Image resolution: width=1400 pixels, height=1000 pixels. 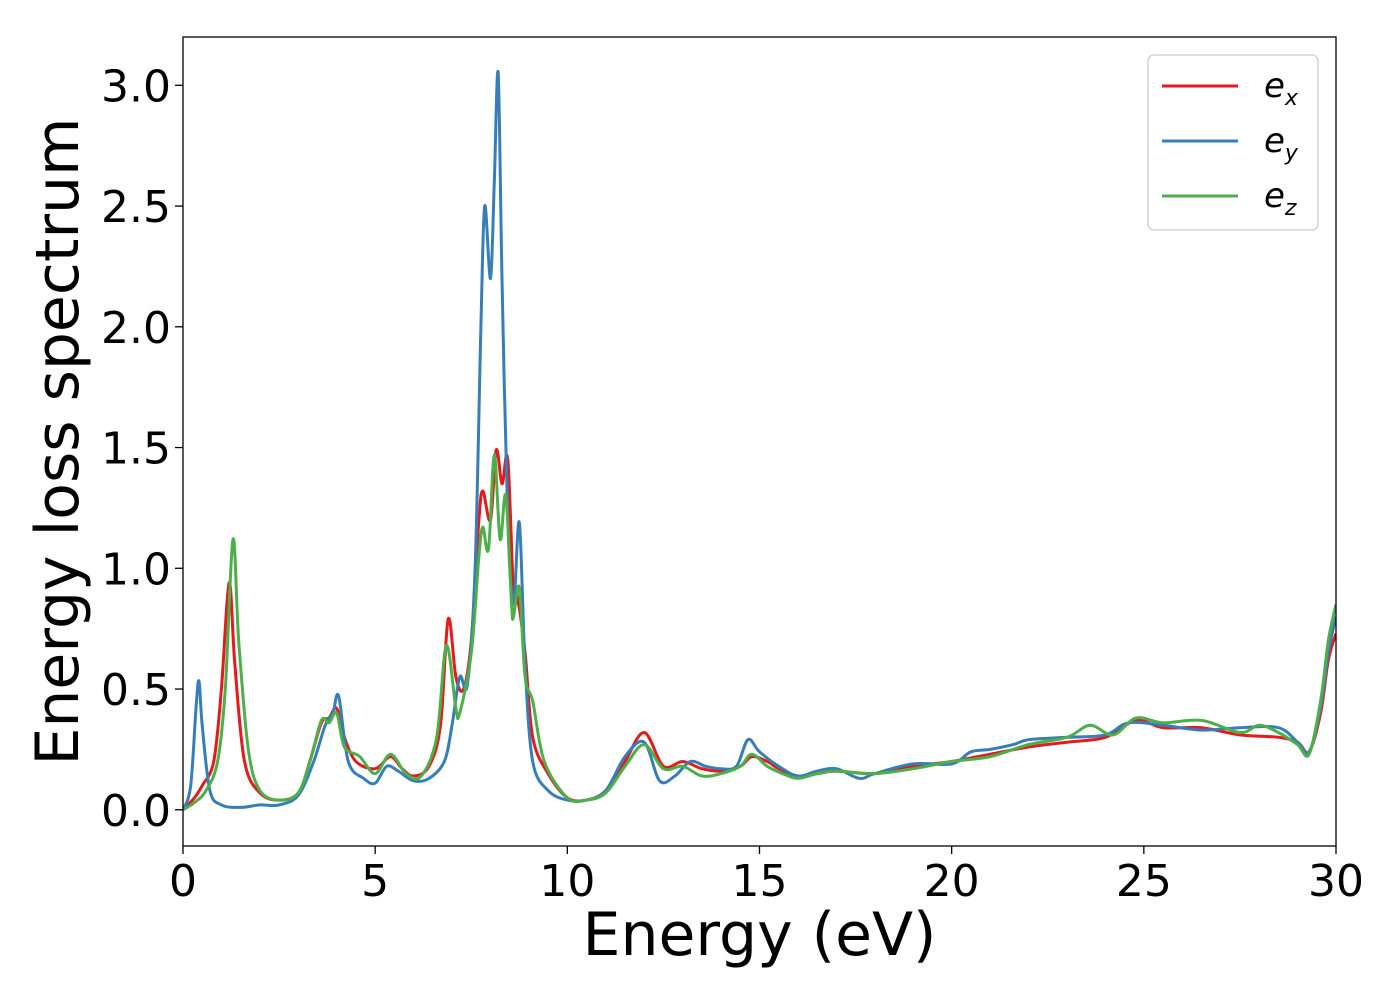 I want to click on x-tick-label: 25, so click(x=1144, y=881).